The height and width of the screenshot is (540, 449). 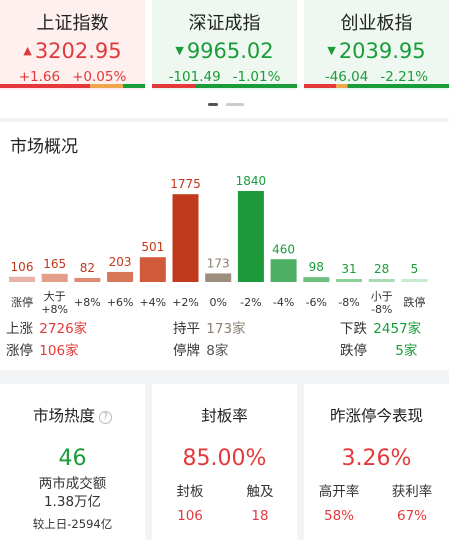 I want to click on category-label: 大于 +8%, so click(x=55, y=303).